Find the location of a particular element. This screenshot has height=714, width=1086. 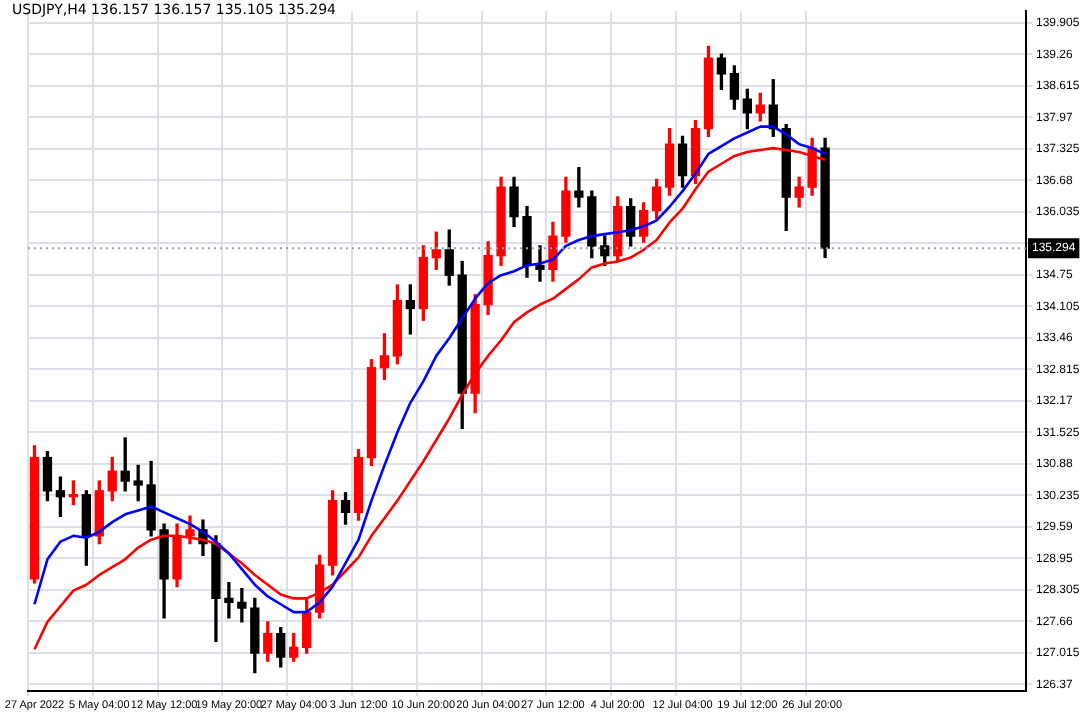

candlestick is located at coordinates (540, 263).